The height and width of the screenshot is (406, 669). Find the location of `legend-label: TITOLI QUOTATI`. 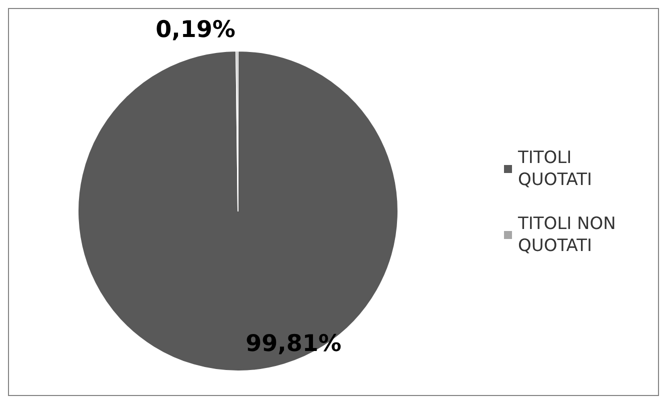

legend-label: TITOLI QUOTATI is located at coordinates (554, 169).